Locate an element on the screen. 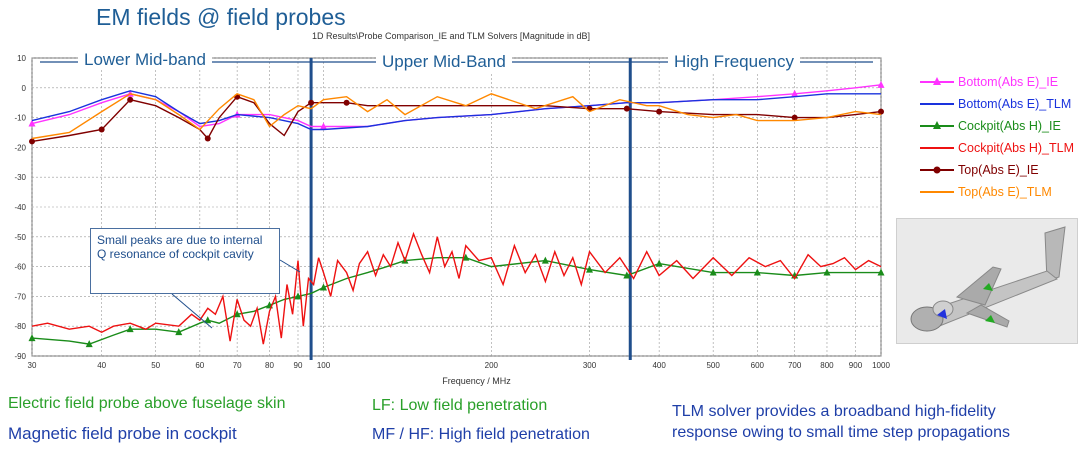  y-tick-label: -40 is located at coordinates (20, 207).